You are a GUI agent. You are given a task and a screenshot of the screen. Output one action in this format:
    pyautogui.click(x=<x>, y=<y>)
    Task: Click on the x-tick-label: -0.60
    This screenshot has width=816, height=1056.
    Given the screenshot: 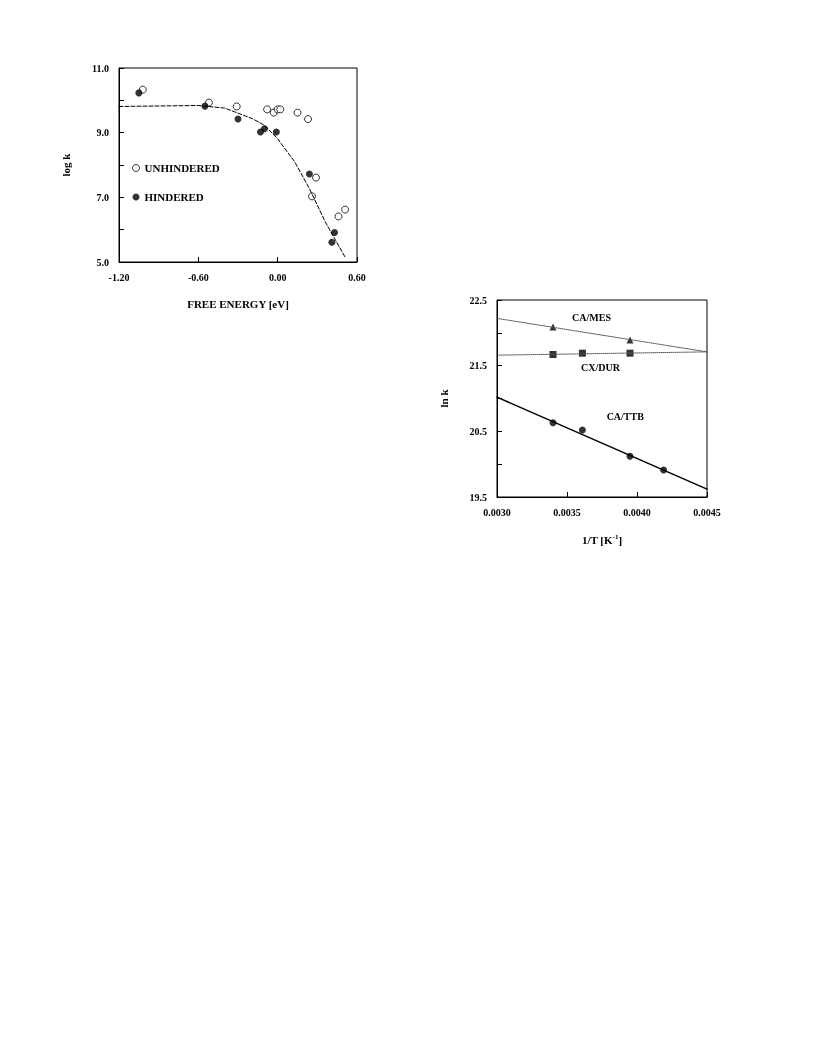 What is the action you would take?
    pyautogui.click(x=198, y=277)
    